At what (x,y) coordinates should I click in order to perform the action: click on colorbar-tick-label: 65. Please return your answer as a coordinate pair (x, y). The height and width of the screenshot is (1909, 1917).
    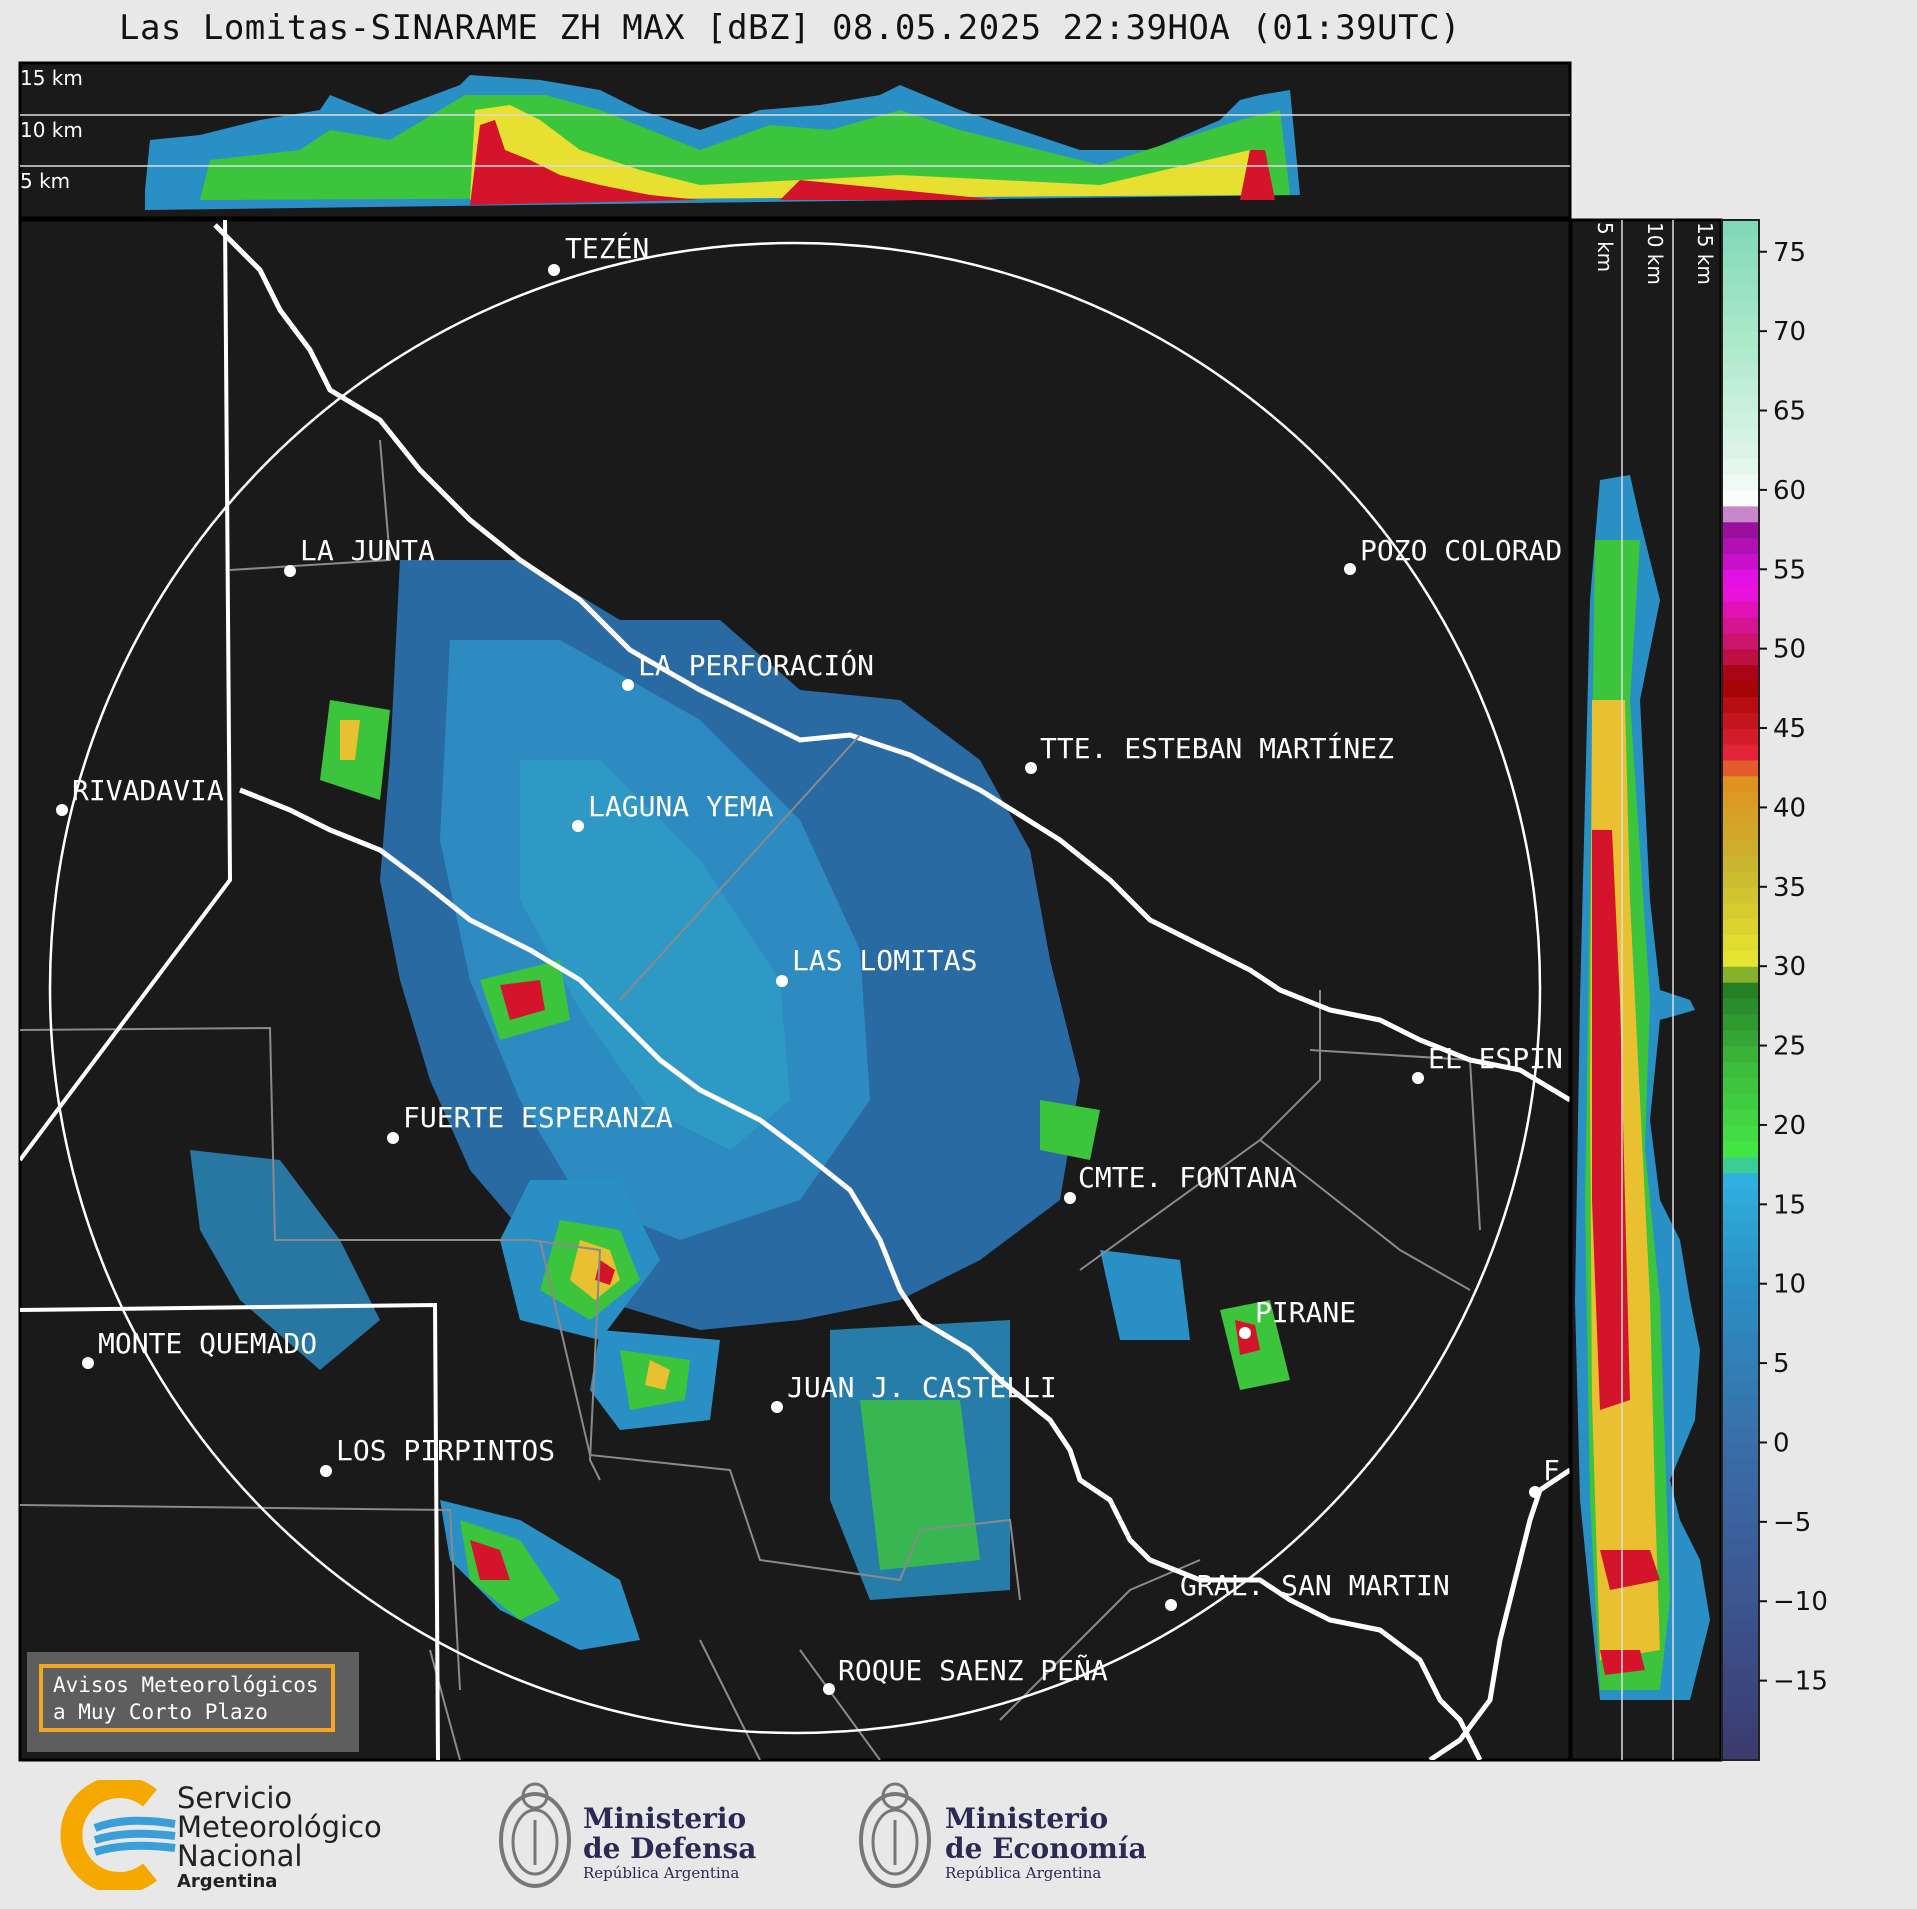
    Looking at the image, I should click on (1789, 412).